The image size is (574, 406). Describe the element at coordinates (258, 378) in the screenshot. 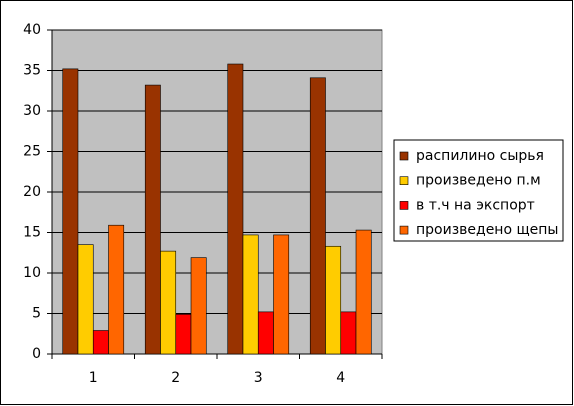

I see `x-tick-label: 3` at that location.